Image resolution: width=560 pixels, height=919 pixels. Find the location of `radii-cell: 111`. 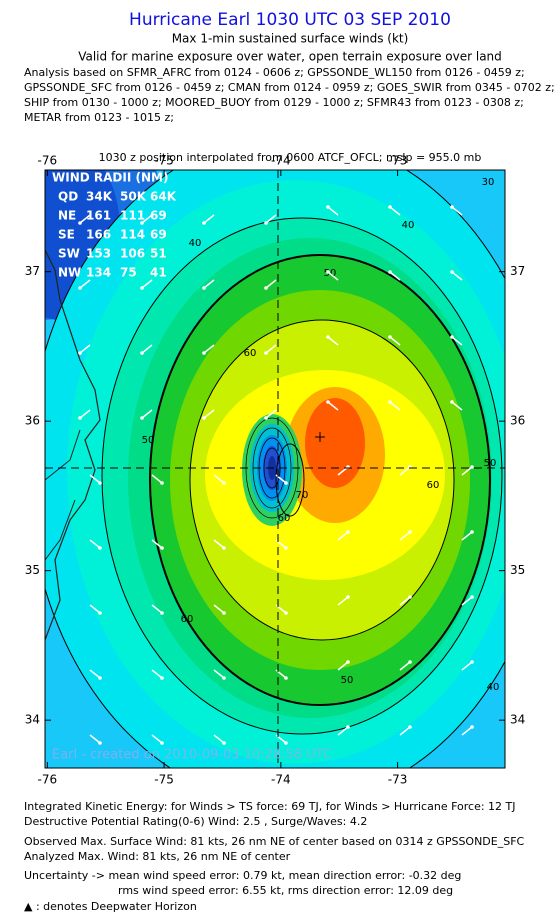

radii-cell: 111 is located at coordinates (132, 216).